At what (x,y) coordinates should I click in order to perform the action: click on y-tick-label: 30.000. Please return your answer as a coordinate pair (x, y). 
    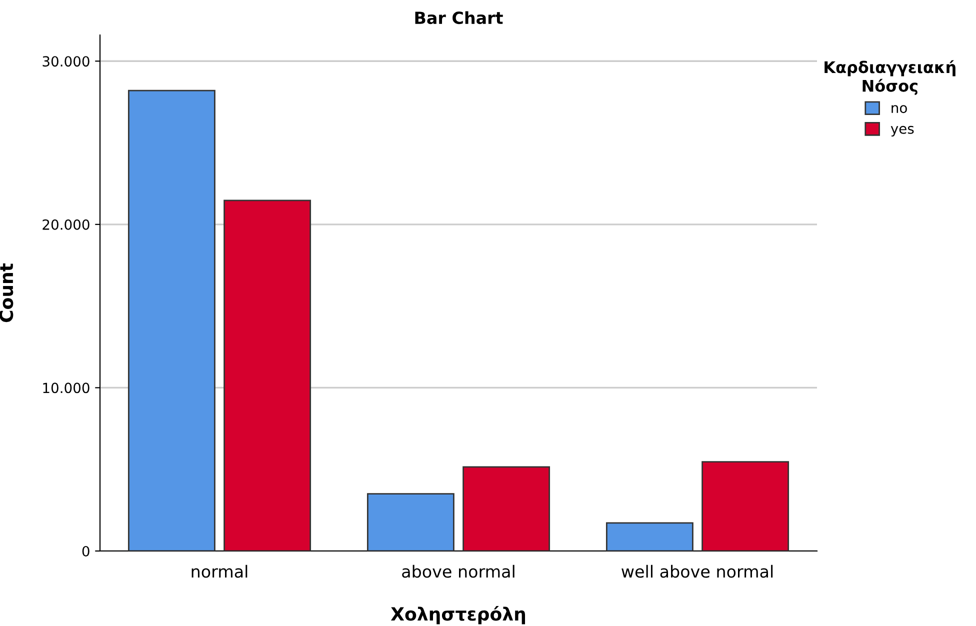
    Looking at the image, I should click on (66, 61).